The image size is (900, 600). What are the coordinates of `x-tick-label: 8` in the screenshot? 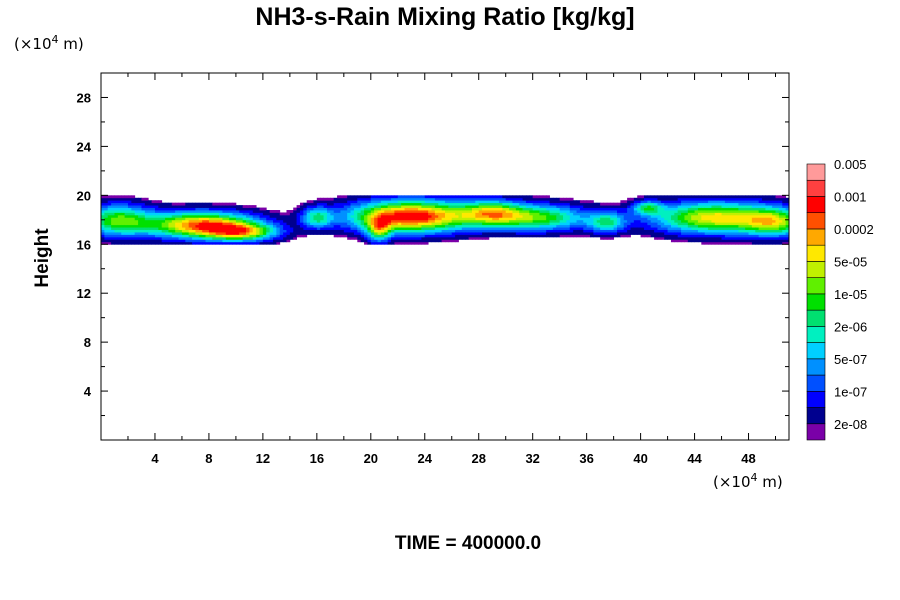 It's located at (208, 458).